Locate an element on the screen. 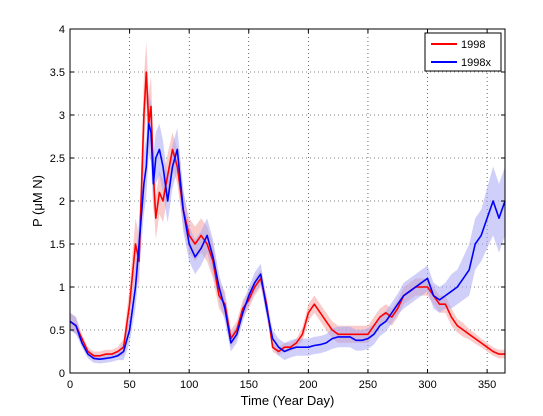 This screenshot has height=416, width=543. legend-label-1998: 1998 is located at coordinates (473, 45).